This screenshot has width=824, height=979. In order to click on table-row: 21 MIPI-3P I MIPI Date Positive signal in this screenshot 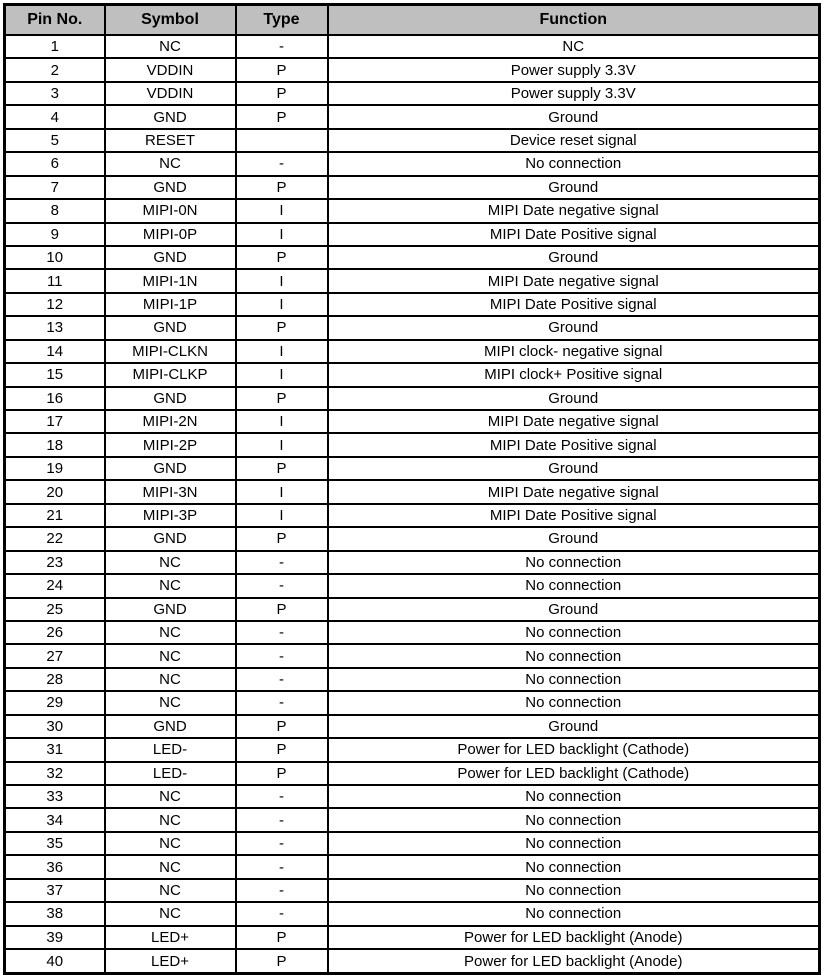, I will do `click(412, 515)`.